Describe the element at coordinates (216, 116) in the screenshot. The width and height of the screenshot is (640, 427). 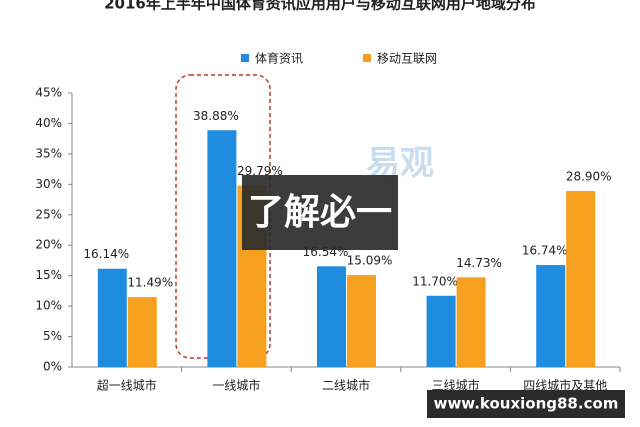
I see `value-label: 38.88%` at that location.